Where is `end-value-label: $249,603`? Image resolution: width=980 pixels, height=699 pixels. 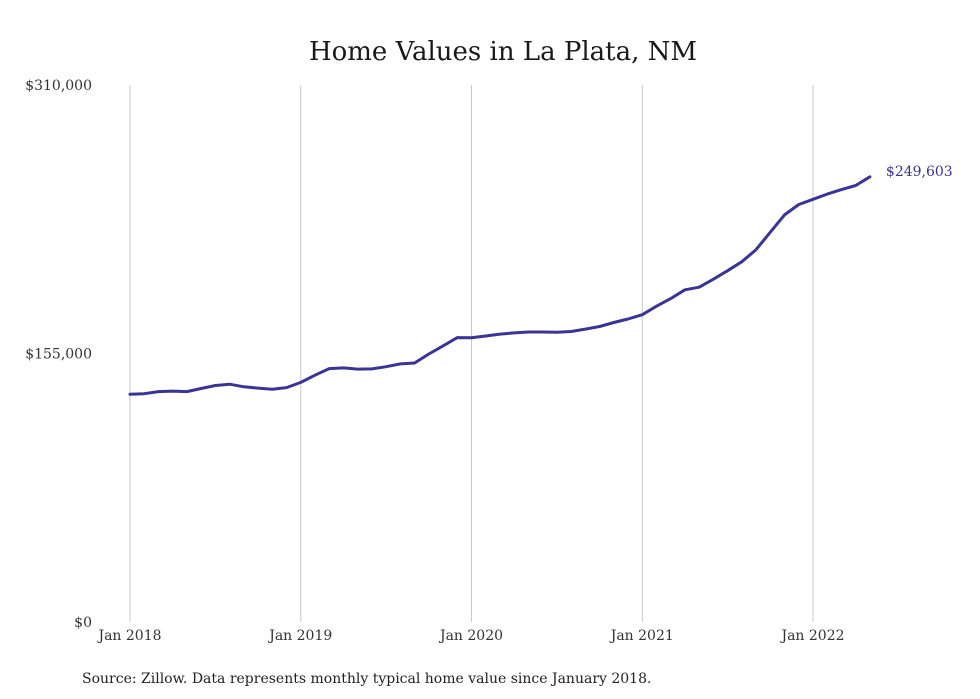 end-value-label: $249,603 is located at coordinates (919, 172).